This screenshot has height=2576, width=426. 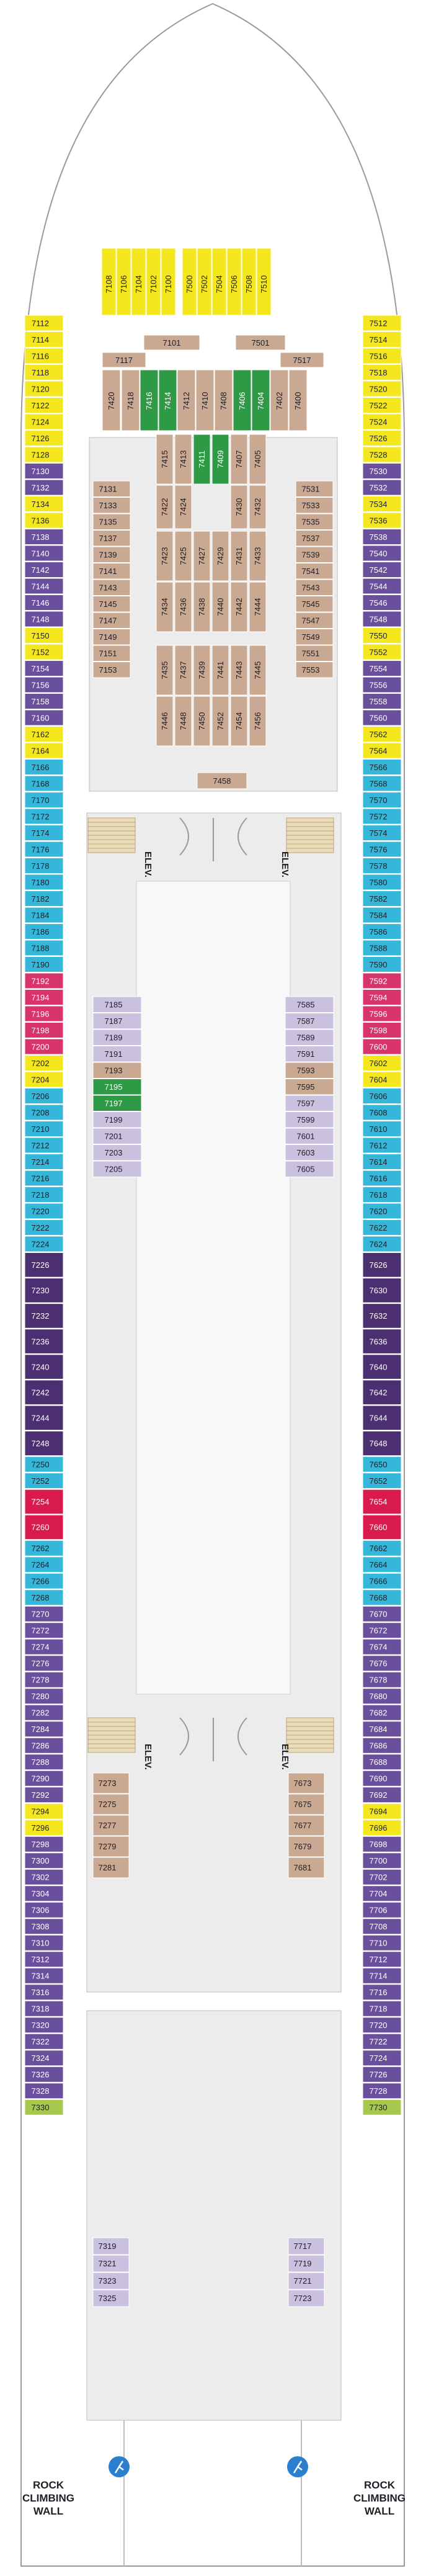 What do you see at coordinates (44, 685) in the screenshot?
I see `cabin-7156: 7156` at bounding box center [44, 685].